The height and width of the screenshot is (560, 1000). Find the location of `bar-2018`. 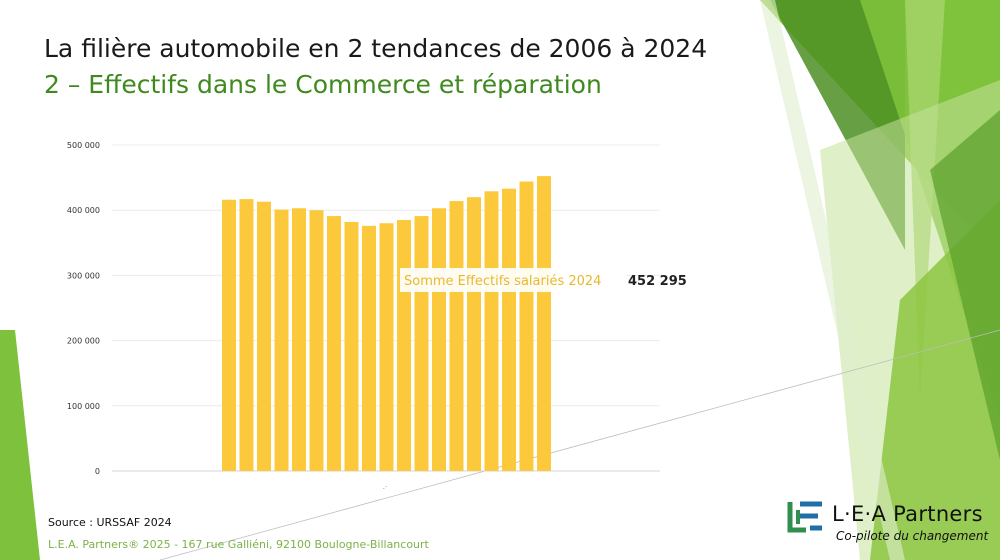

bar-2018 is located at coordinates (439, 339).